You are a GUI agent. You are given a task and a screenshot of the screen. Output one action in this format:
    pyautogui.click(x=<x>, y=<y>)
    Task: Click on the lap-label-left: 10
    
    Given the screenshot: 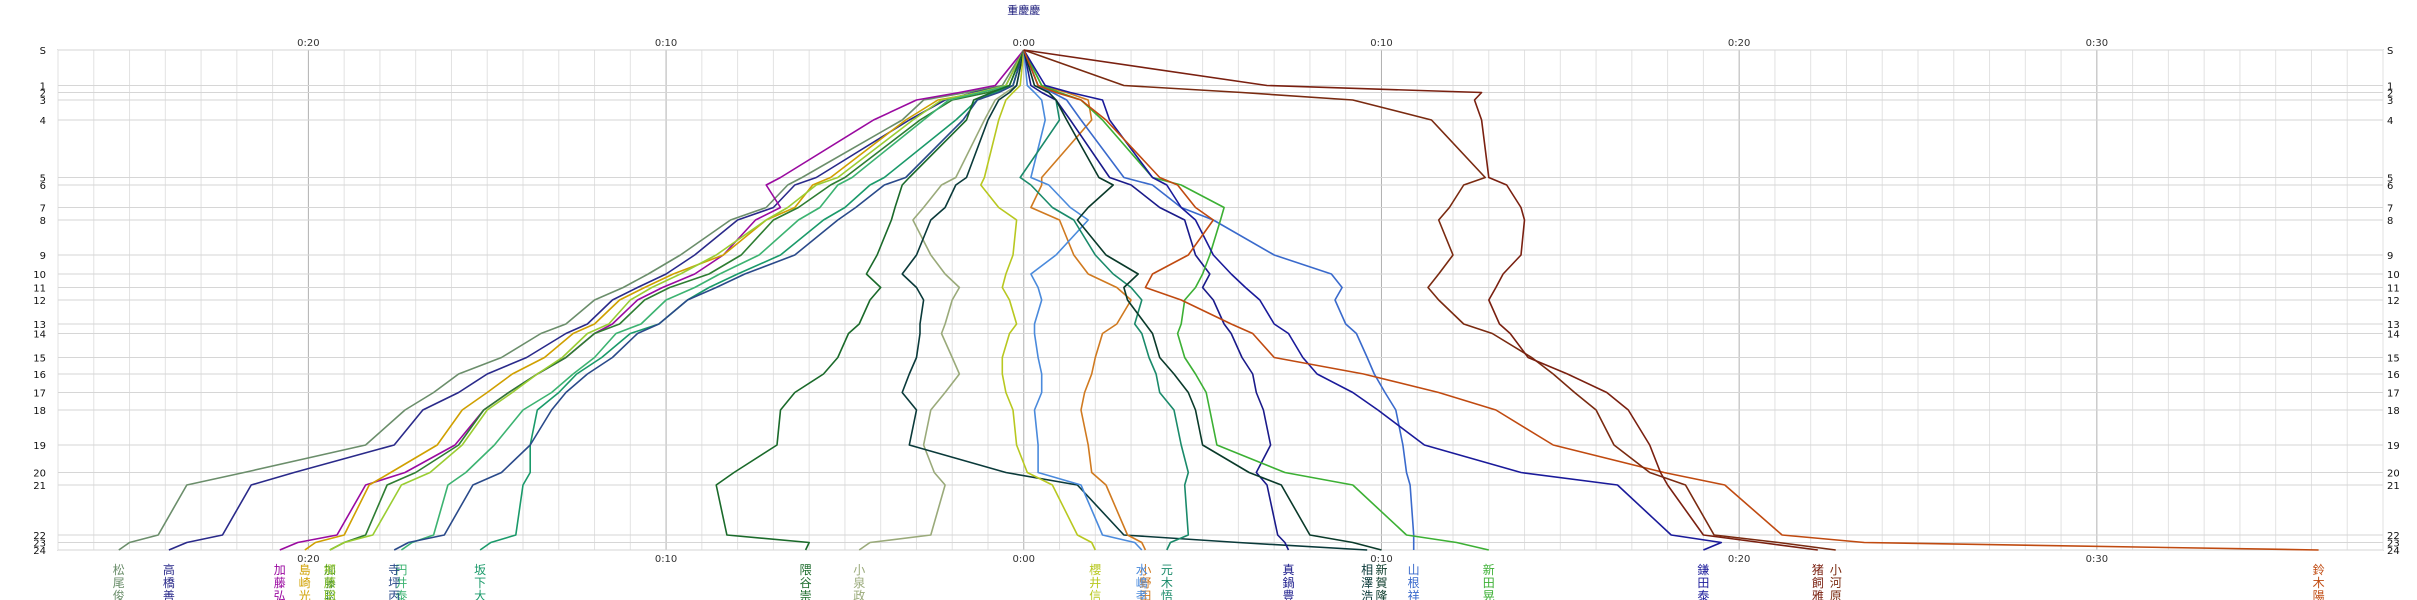 What is the action you would take?
    pyautogui.click(x=39, y=275)
    